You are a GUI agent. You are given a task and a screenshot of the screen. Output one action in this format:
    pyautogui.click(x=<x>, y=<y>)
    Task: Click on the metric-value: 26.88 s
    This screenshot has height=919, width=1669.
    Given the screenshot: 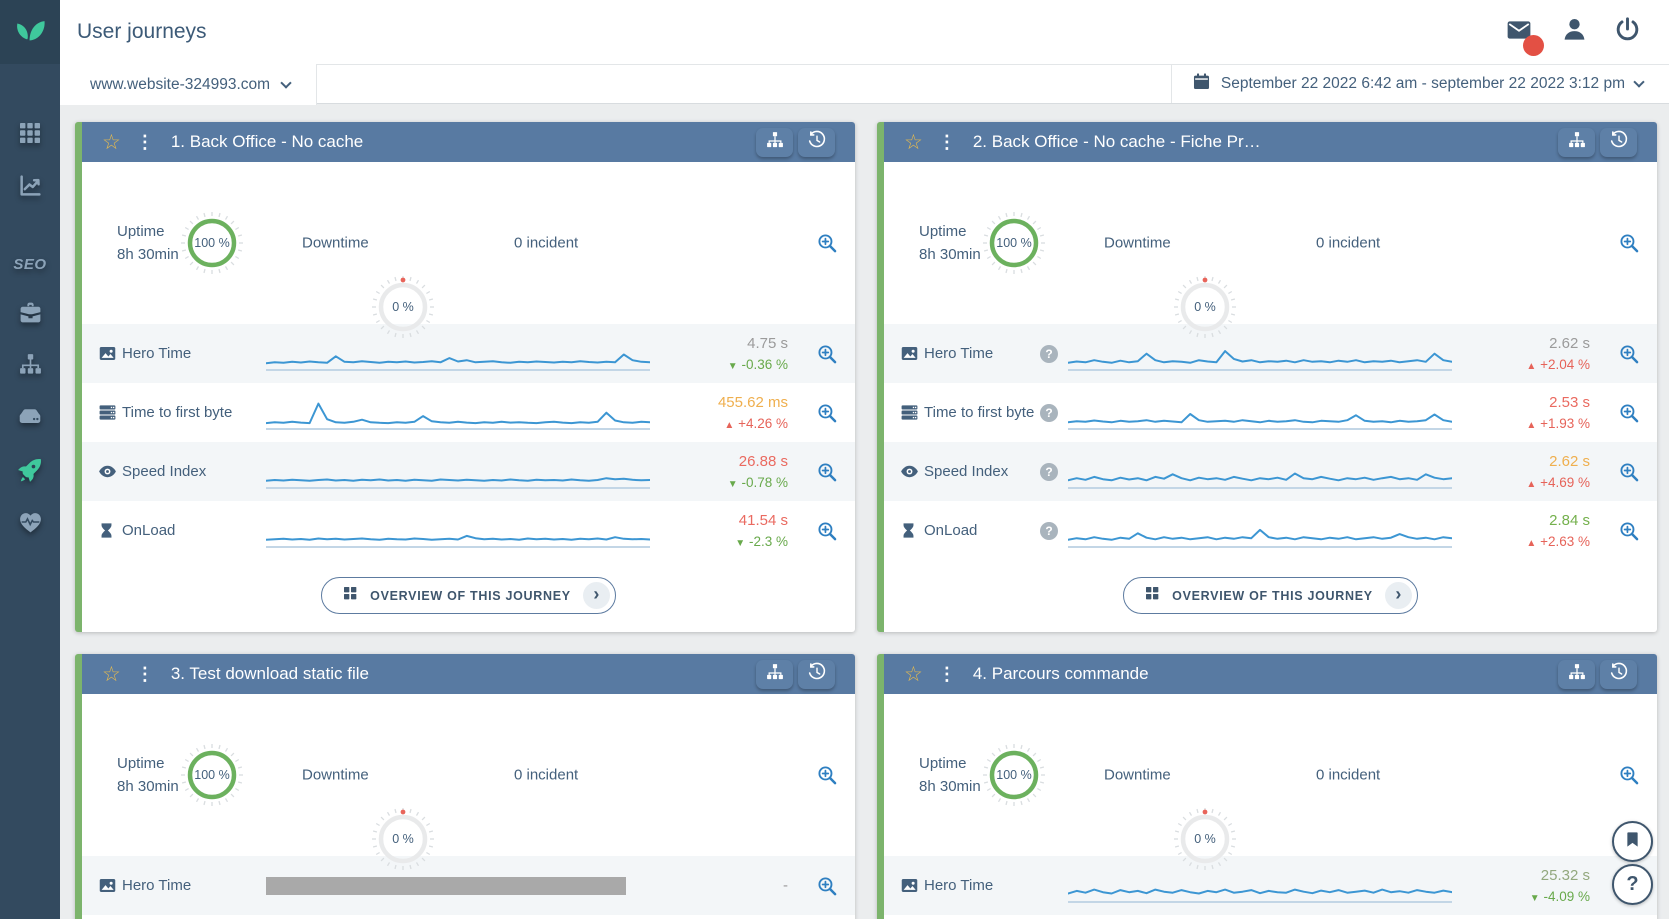 What is the action you would take?
    pyautogui.click(x=763, y=462)
    